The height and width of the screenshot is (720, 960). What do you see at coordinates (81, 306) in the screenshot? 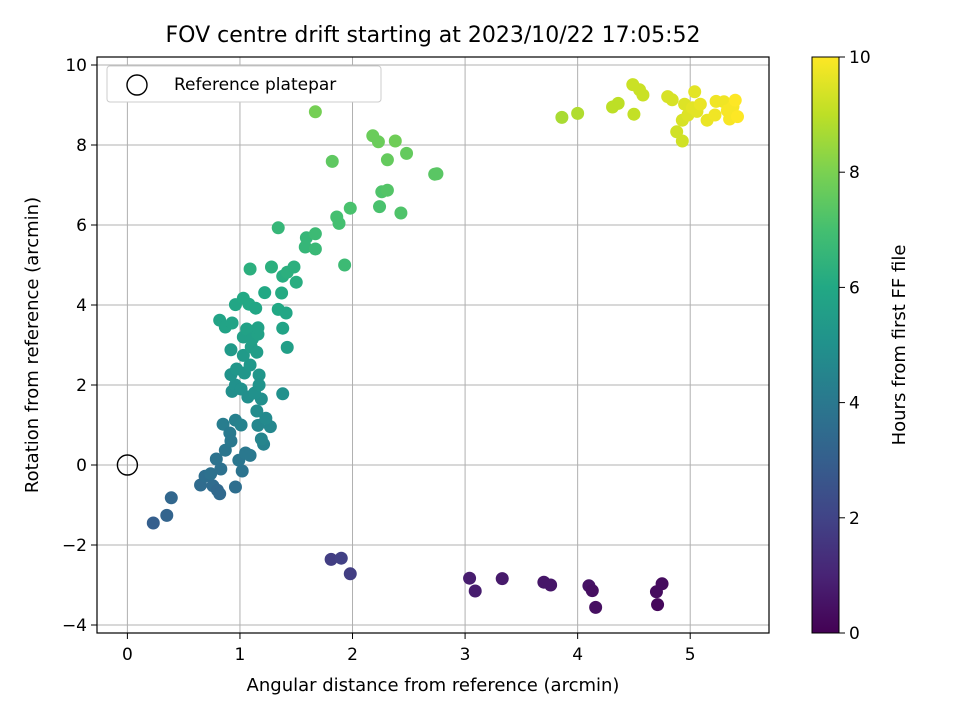
I see `y-tick-label: 4` at bounding box center [81, 306].